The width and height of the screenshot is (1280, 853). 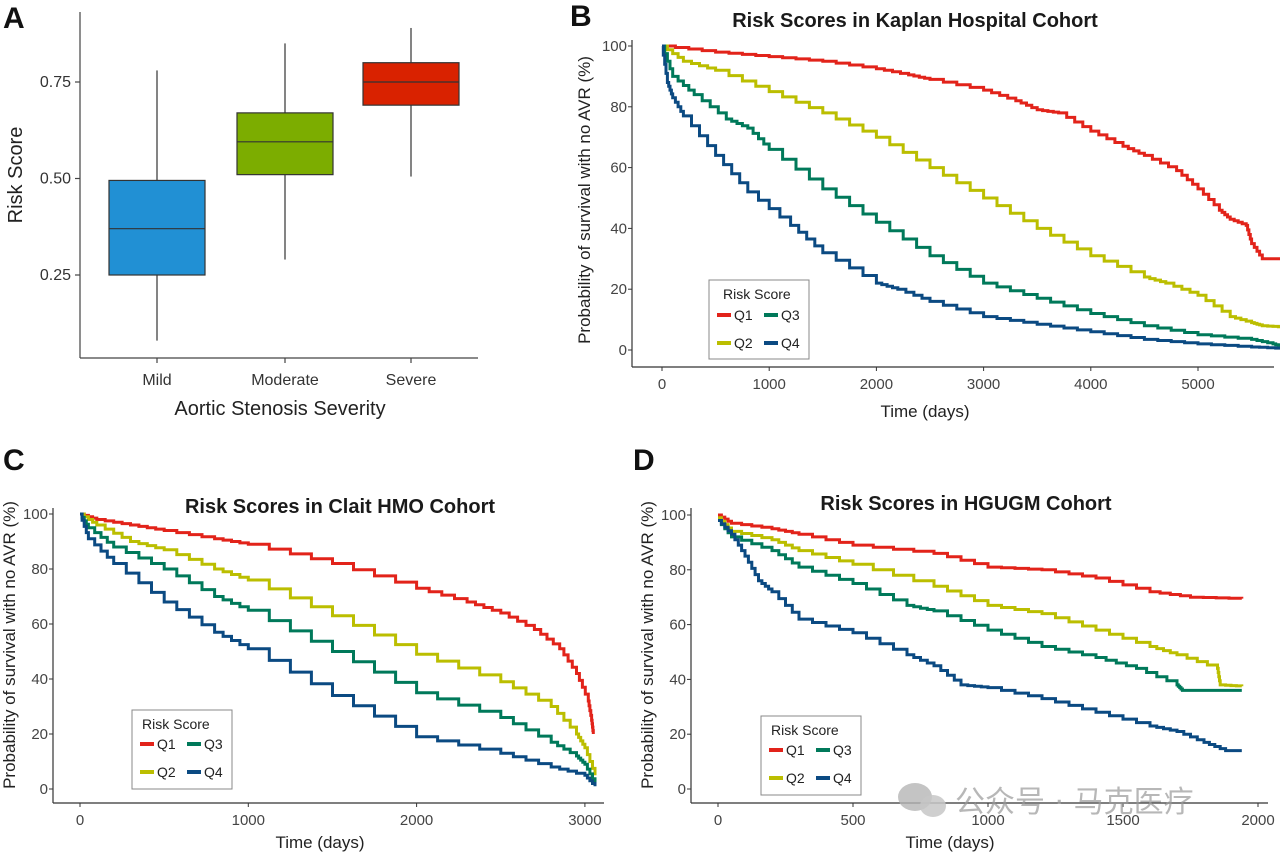 What do you see at coordinates (14, 18) in the screenshot?
I see `panel-letter-a: A` at bounding box center [14, 18].